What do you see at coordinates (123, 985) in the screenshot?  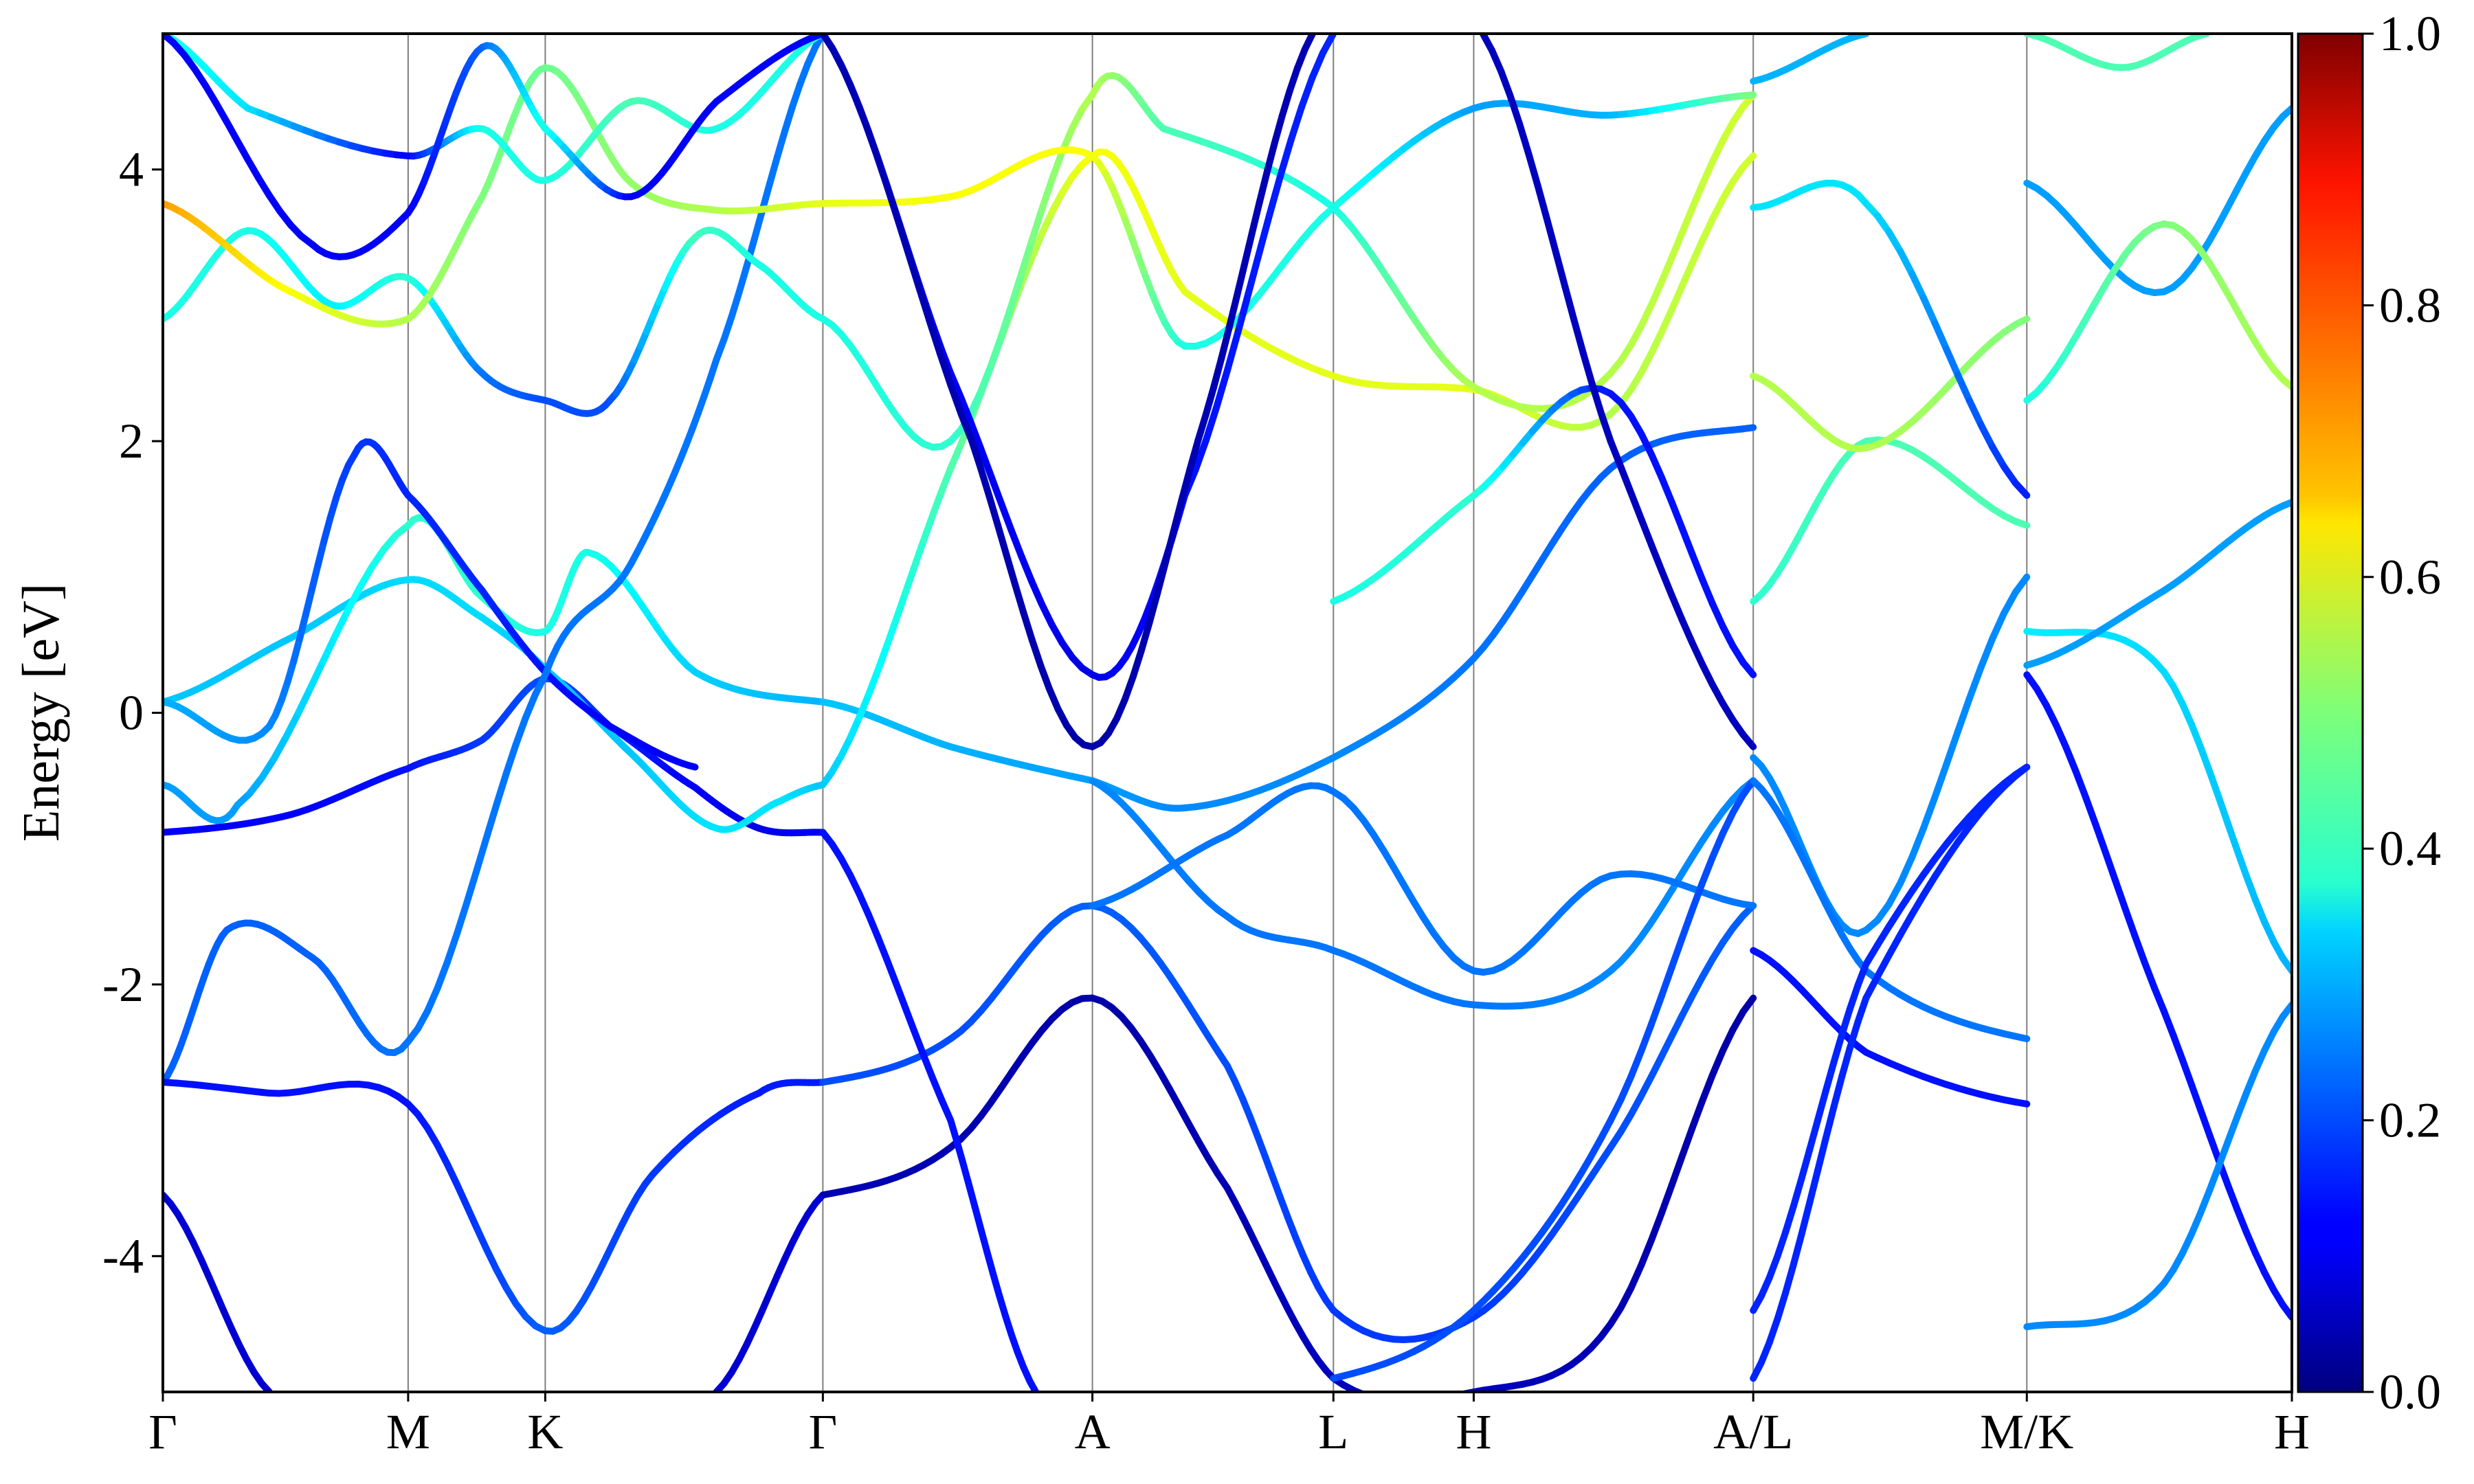 I see `y-tick-label: -2` at bounding box center [123, 985].